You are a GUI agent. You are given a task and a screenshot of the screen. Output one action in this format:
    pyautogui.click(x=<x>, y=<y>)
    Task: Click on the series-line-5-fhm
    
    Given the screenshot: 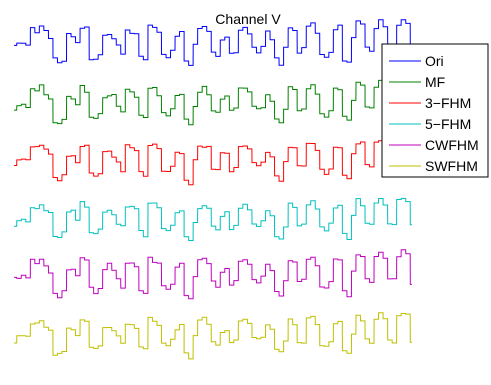 What is the action you would take?
    pyautogui.click(x=213, y=219)
    